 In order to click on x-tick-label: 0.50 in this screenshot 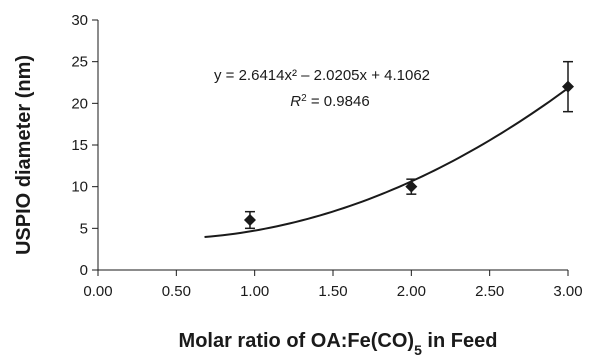, I will do `click(176, 291)`.